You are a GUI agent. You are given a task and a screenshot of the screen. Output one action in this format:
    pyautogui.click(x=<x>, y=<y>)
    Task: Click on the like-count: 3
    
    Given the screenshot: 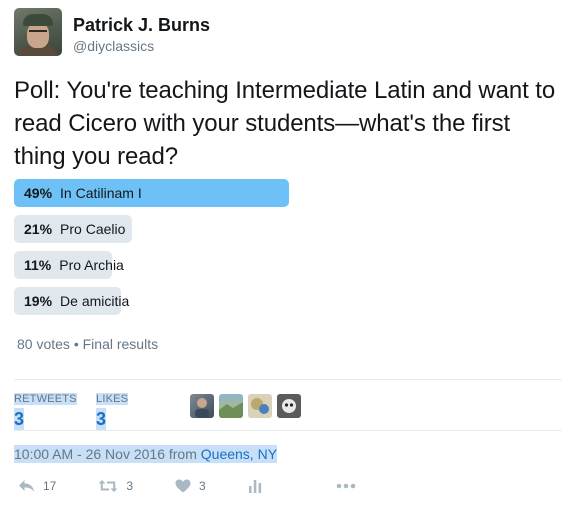 What is the action you would take?
    pyautogui.click(x=202, y=486)
    